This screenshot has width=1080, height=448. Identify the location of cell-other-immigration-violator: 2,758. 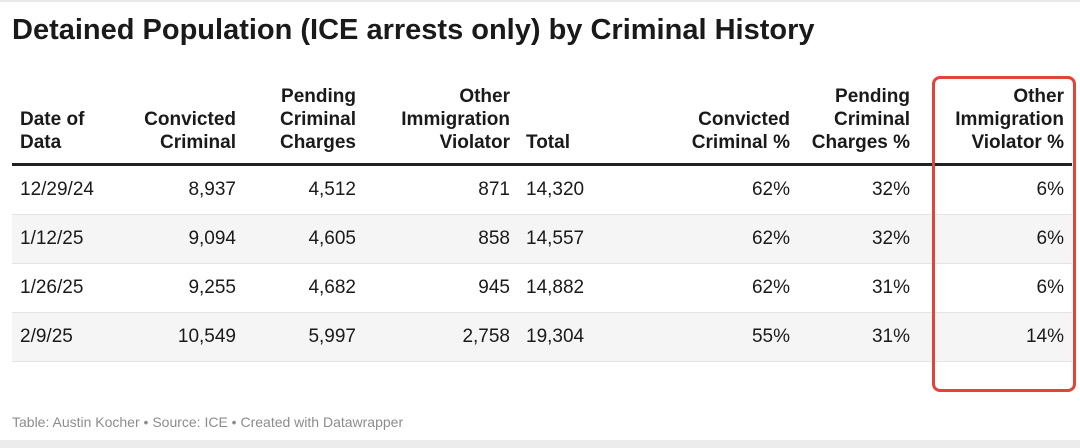
(441, 337).